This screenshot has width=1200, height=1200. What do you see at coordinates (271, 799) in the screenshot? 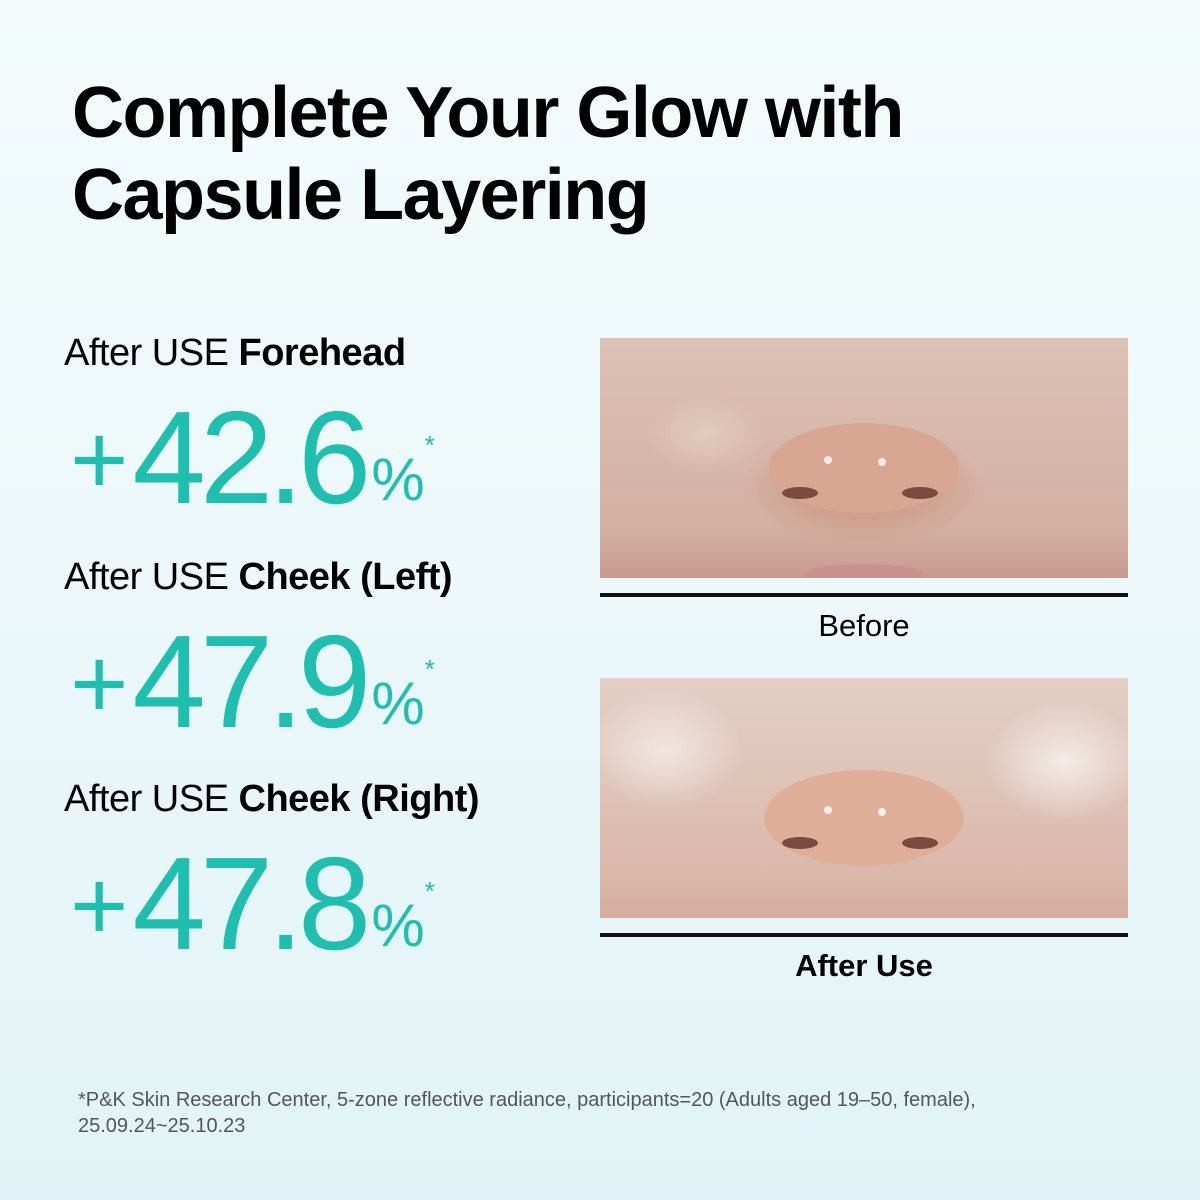
I see `stat-label-cheek-right: After USE Cheek (Right)` at bounding box center [271, 799].